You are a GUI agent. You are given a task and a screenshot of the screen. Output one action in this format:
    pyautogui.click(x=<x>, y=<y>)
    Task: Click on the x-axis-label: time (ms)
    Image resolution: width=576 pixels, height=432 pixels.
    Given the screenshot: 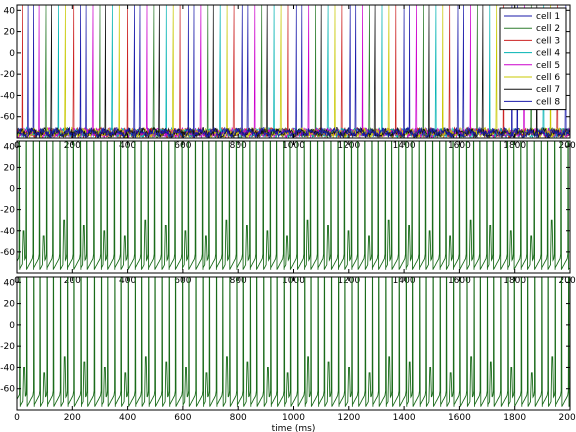 What is the action you would take?
    pyautogui.click(x=294, y=428)
    